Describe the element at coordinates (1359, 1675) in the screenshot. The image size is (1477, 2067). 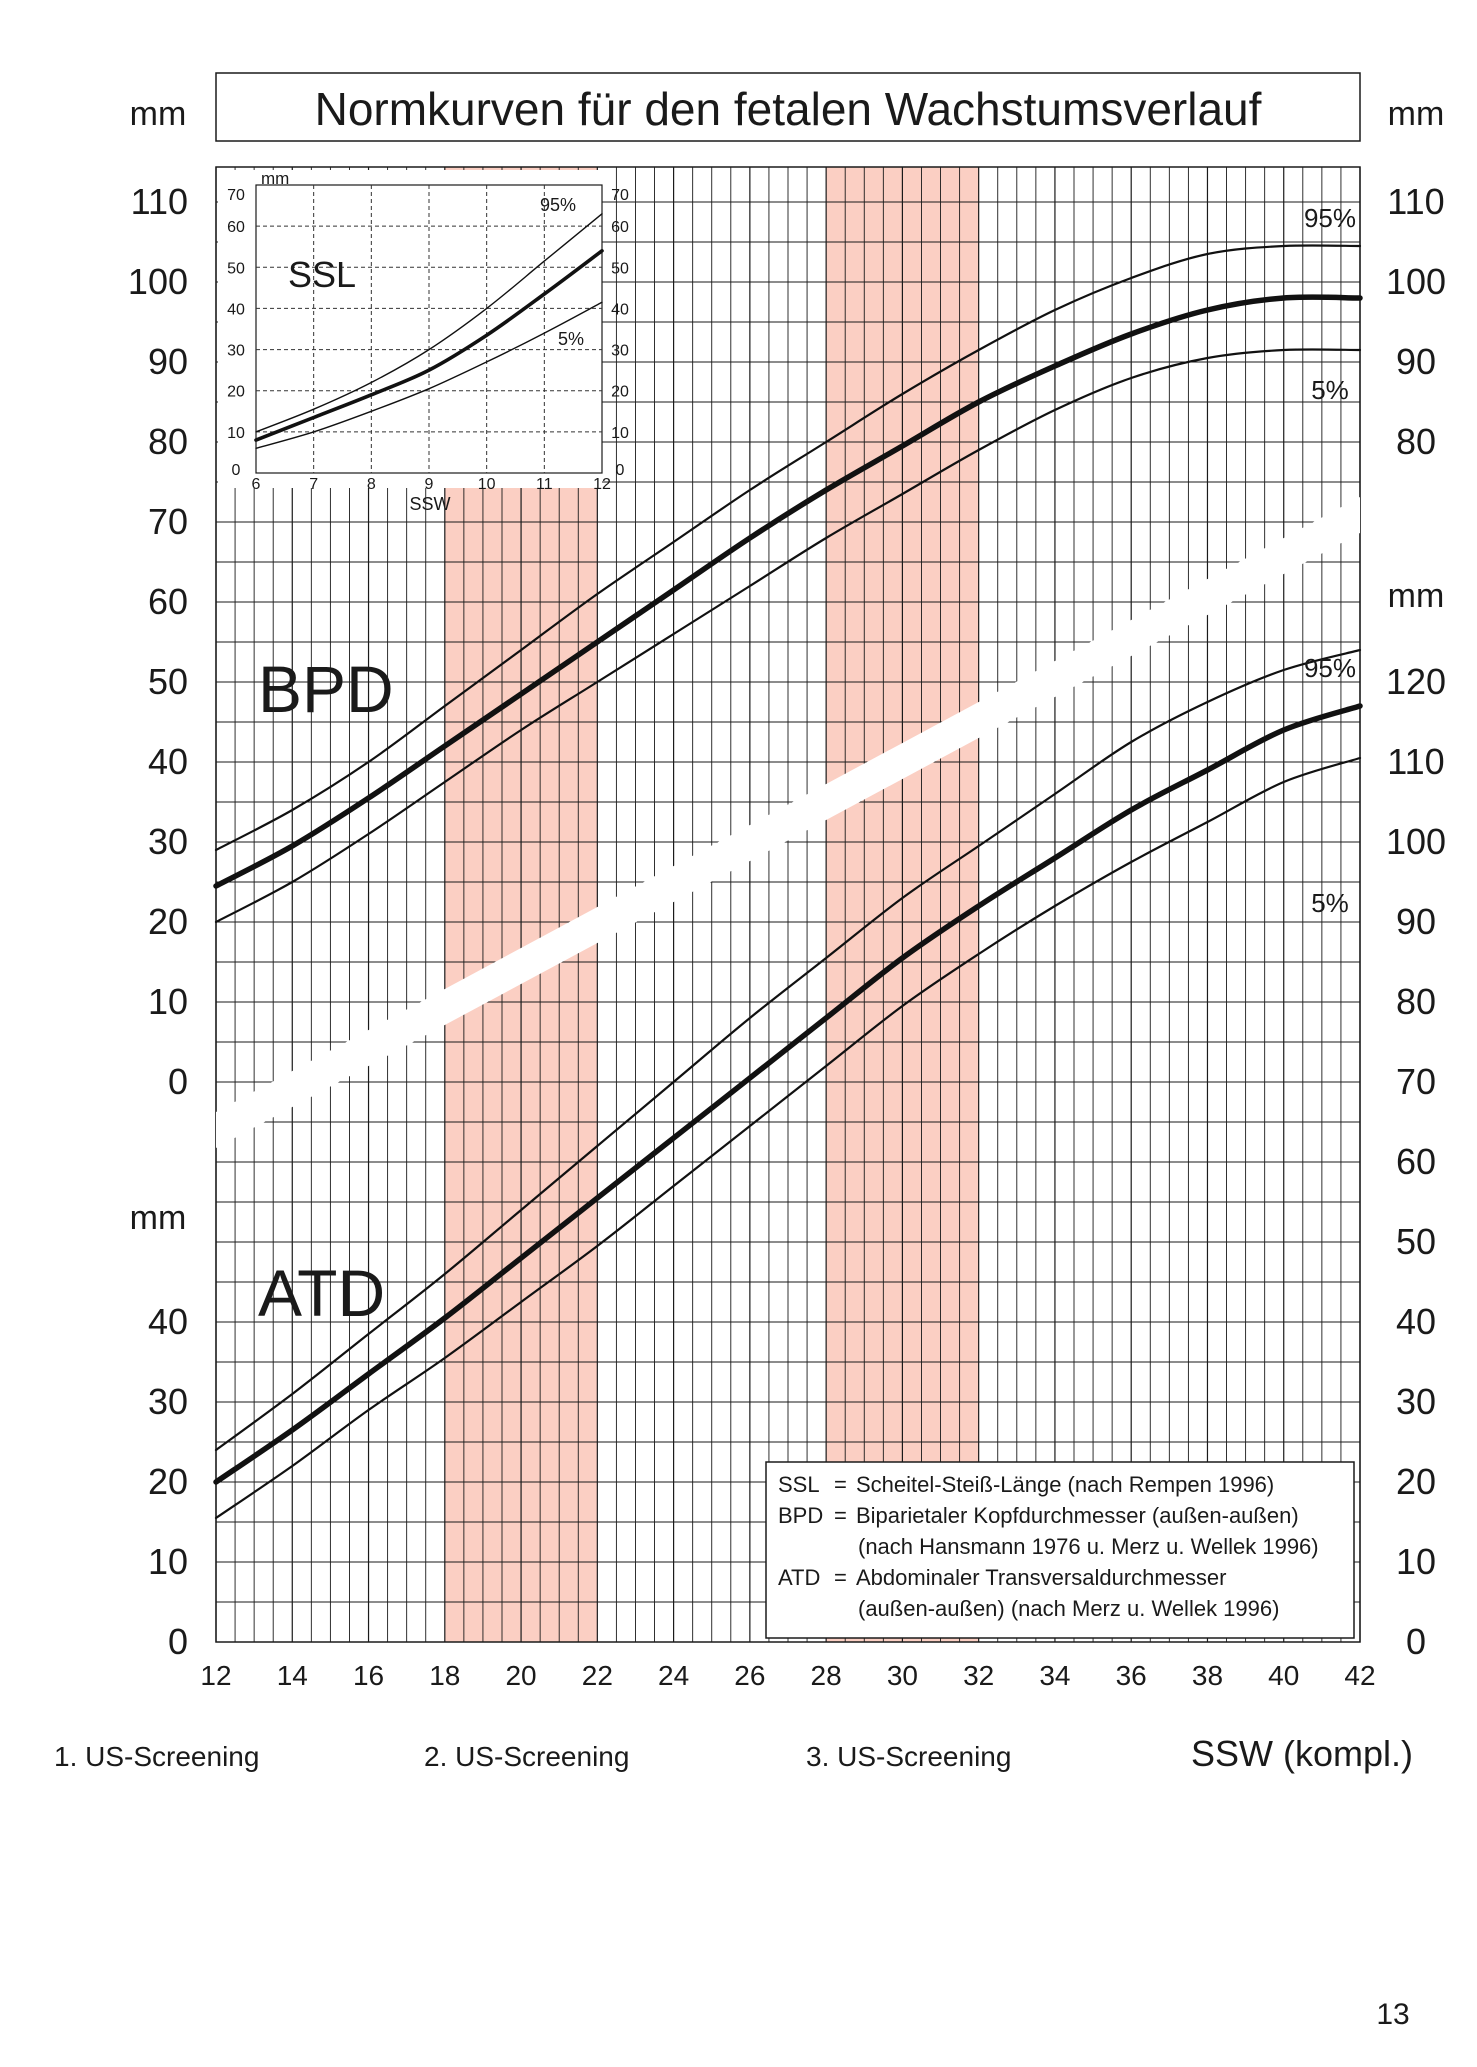
I see `x-tick: 42` at that location.